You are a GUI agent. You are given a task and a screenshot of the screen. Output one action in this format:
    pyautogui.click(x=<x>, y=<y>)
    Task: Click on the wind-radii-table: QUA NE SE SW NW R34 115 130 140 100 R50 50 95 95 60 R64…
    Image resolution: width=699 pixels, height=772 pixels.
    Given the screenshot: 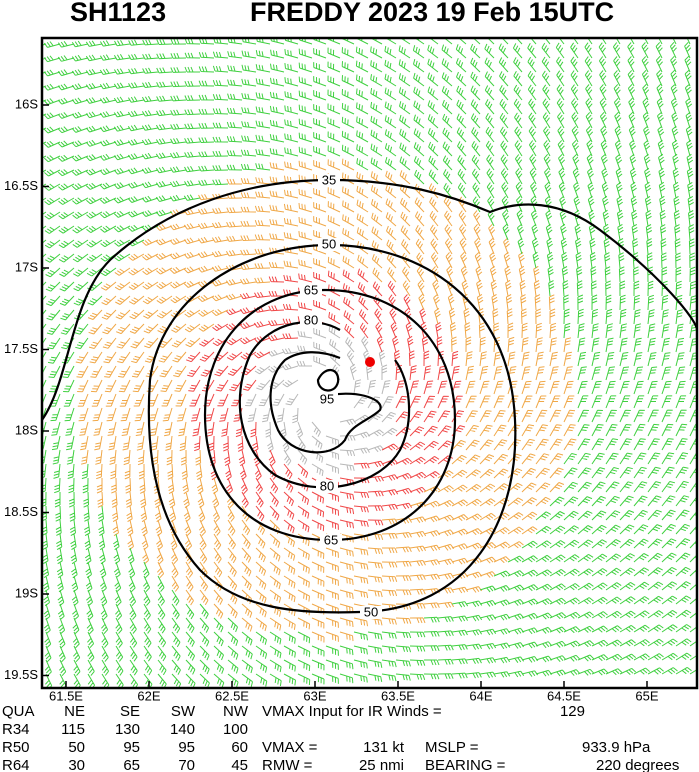 What is the action you would take?
    pyautogui.click(x=340, y=737)
    